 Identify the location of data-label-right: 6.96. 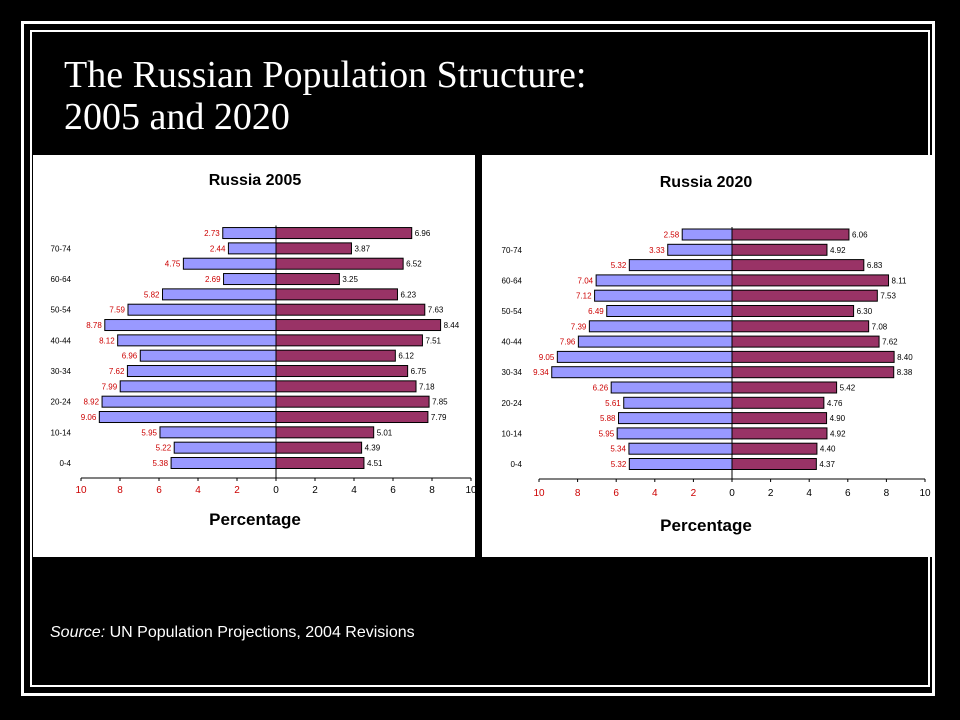
(423, 233).